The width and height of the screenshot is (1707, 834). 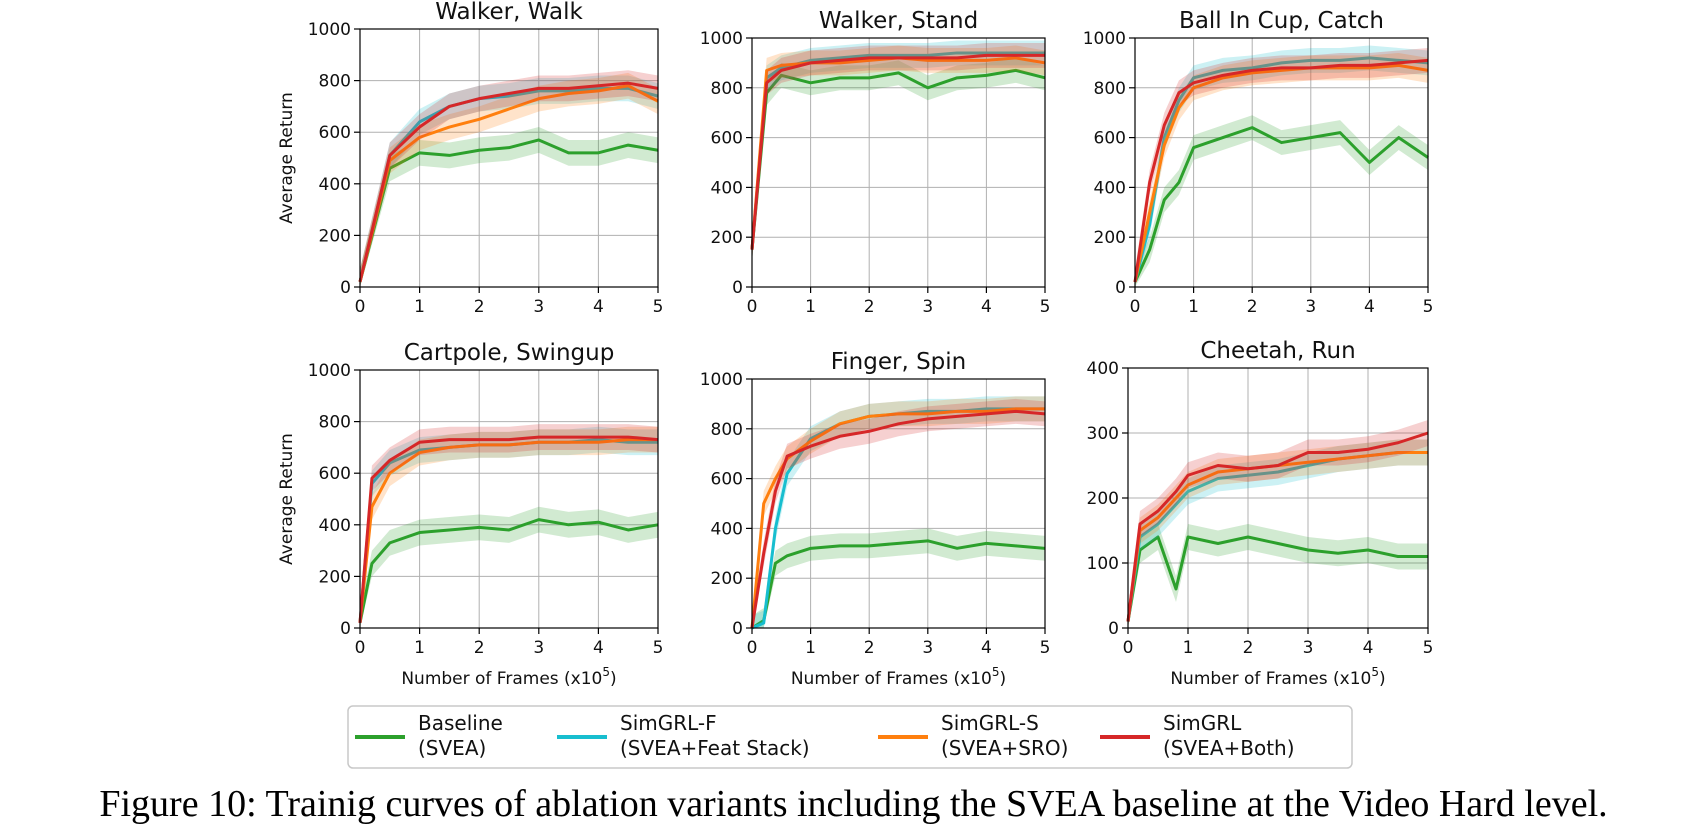 What do you see at coordinates (452, 748) in the screenshot?
I see `legend-label-line2: (SVEA)` at bounding box center [452, 748].